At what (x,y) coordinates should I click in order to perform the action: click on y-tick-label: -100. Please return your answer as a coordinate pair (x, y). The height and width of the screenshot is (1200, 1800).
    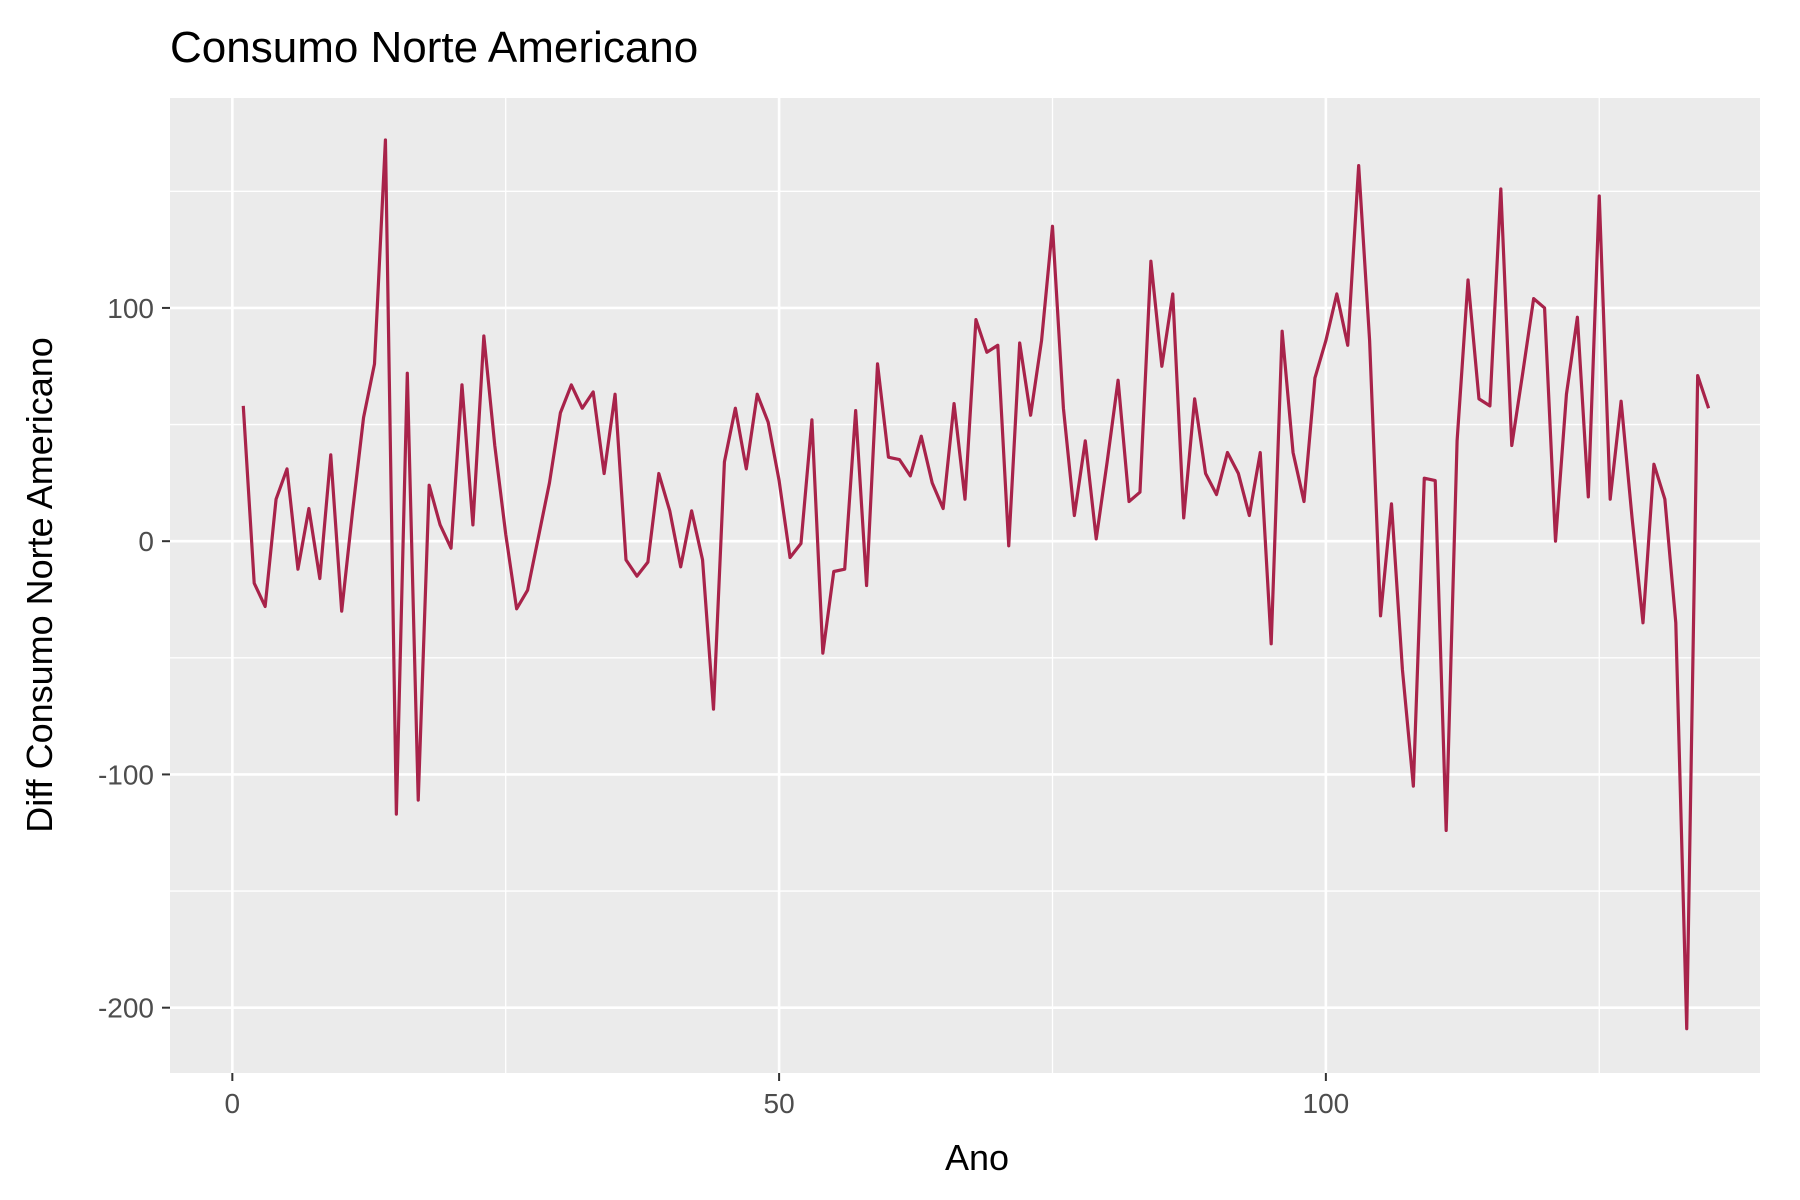
    Looking at the image, I should click on (126, 774).